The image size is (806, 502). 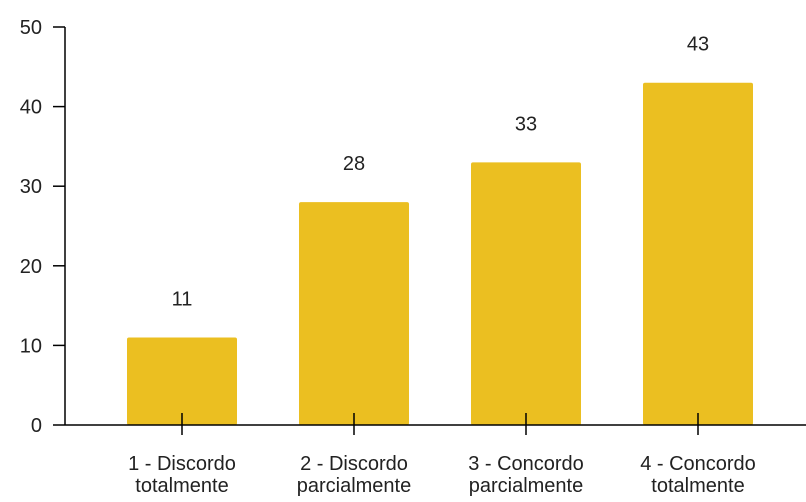 What do you see at coordinates (526, 124) in the screenshot?
I see `data-label: 33` at bounding box center [526, 124].